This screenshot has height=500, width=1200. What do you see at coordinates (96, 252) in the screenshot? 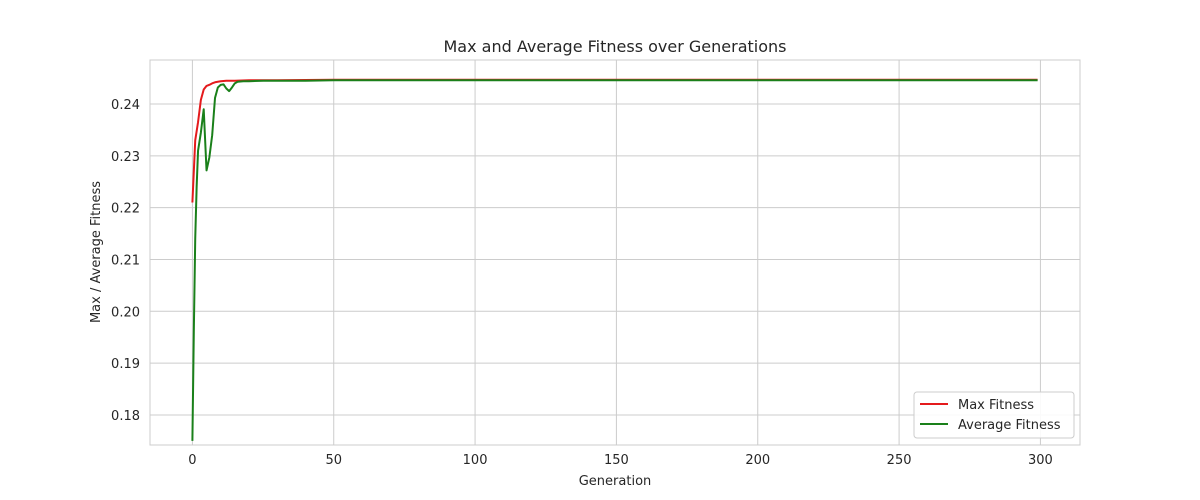
I see `y-axis-title: Max / Average Fitness` at bounding box center [96, 252].